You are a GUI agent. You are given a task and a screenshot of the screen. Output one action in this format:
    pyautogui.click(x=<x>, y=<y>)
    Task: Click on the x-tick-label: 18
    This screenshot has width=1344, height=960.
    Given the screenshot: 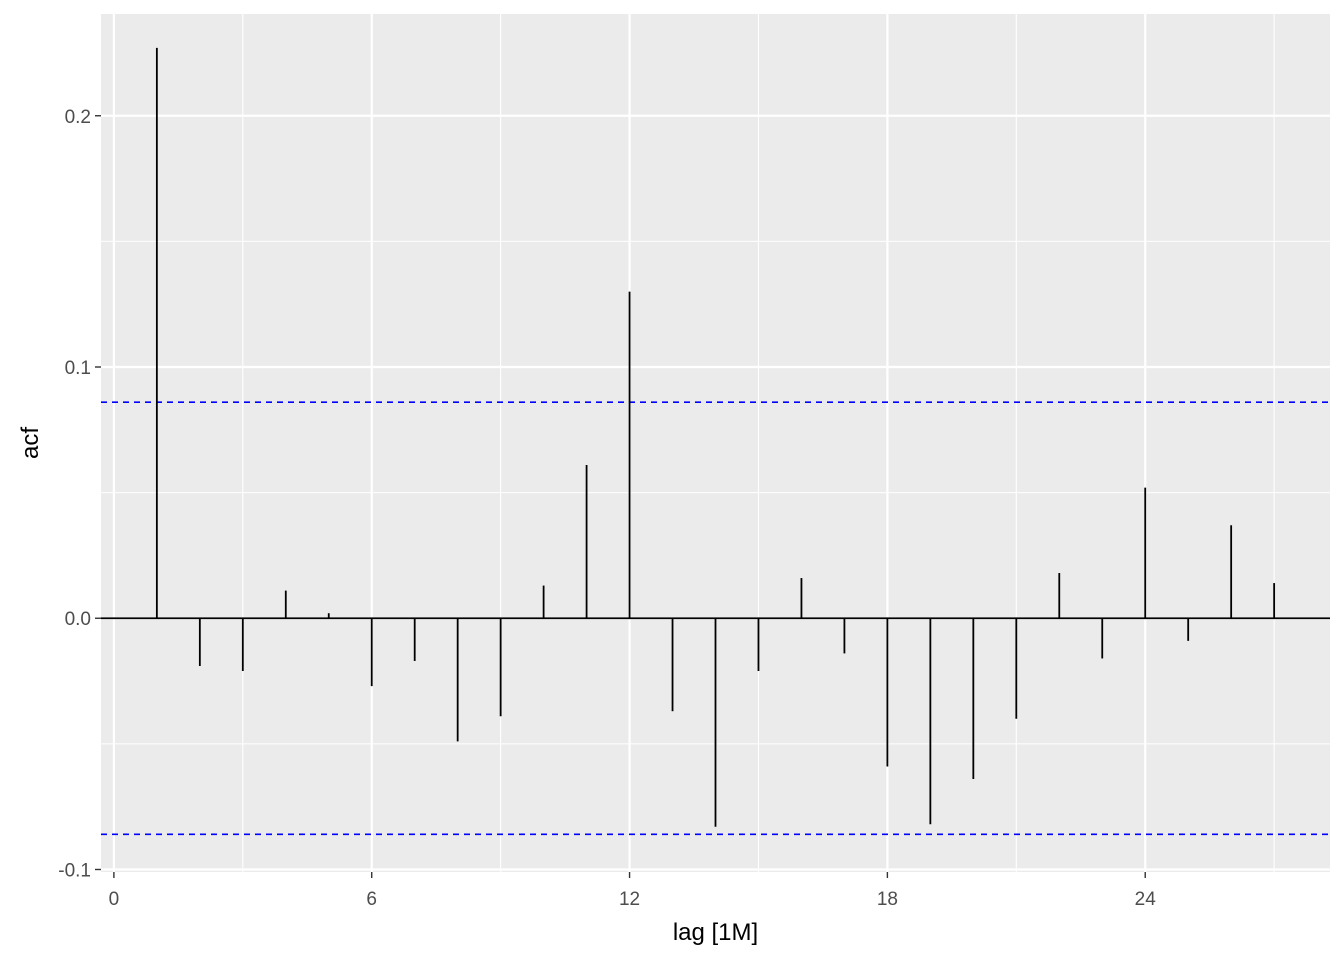 What is the action you would take?
    pyautogui.click(x=887, y=899)
    